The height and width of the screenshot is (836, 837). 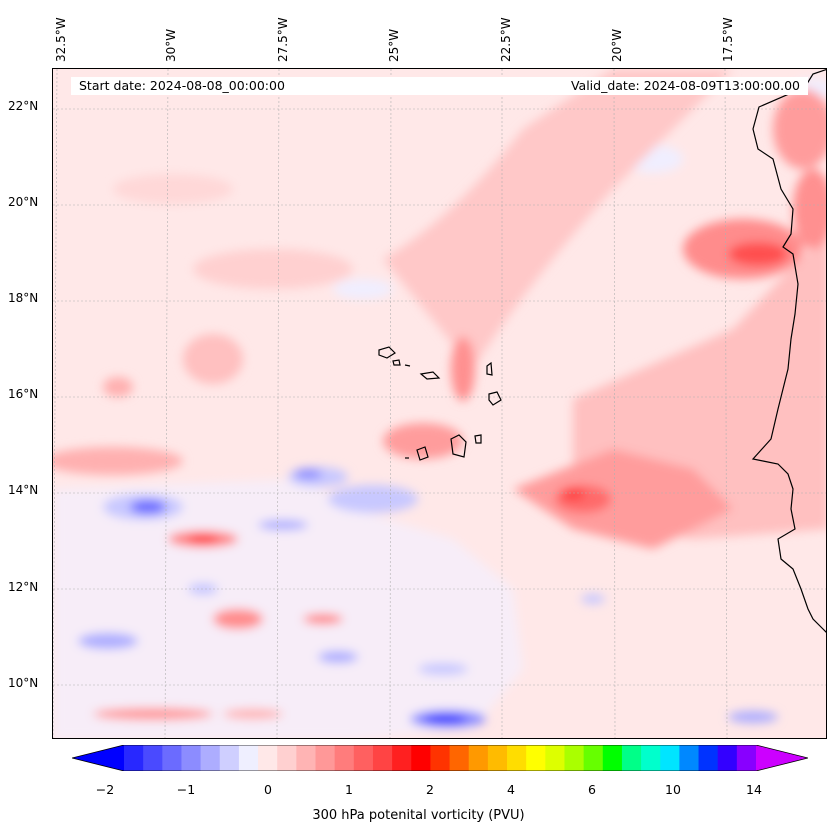 I want to click on colorbar-tick: 0, so click(x=268, y=789).